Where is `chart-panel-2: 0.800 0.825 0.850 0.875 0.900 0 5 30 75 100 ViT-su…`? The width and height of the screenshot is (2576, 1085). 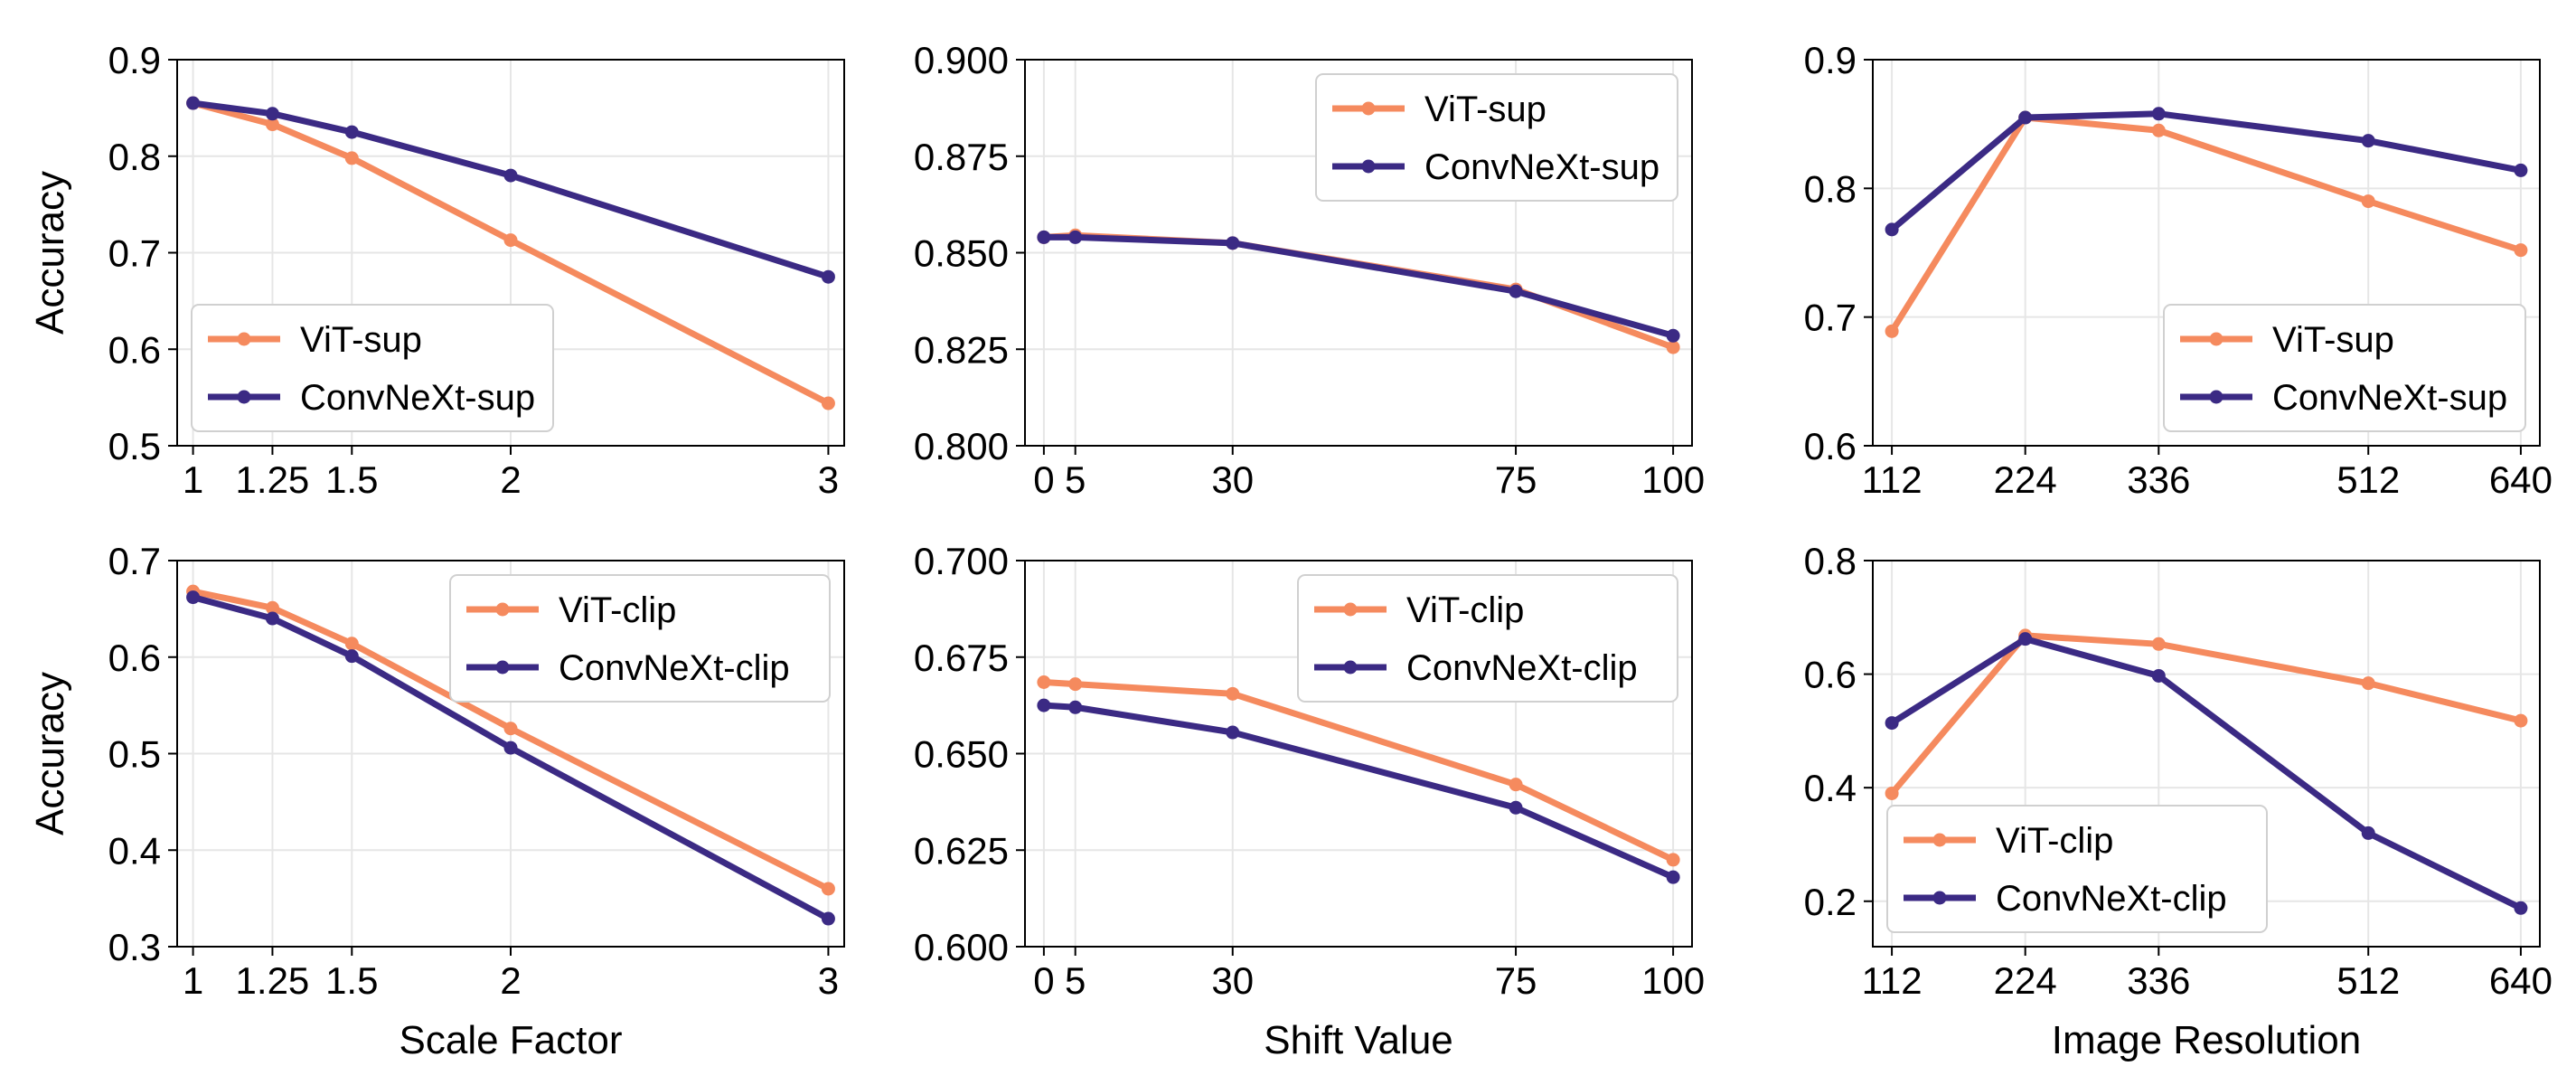 chart-panel-2: 0.800 0.825 0.850 0.875 0.900 0 5 30 75 100 ViT-su… is located at coordinates (1309, 270).